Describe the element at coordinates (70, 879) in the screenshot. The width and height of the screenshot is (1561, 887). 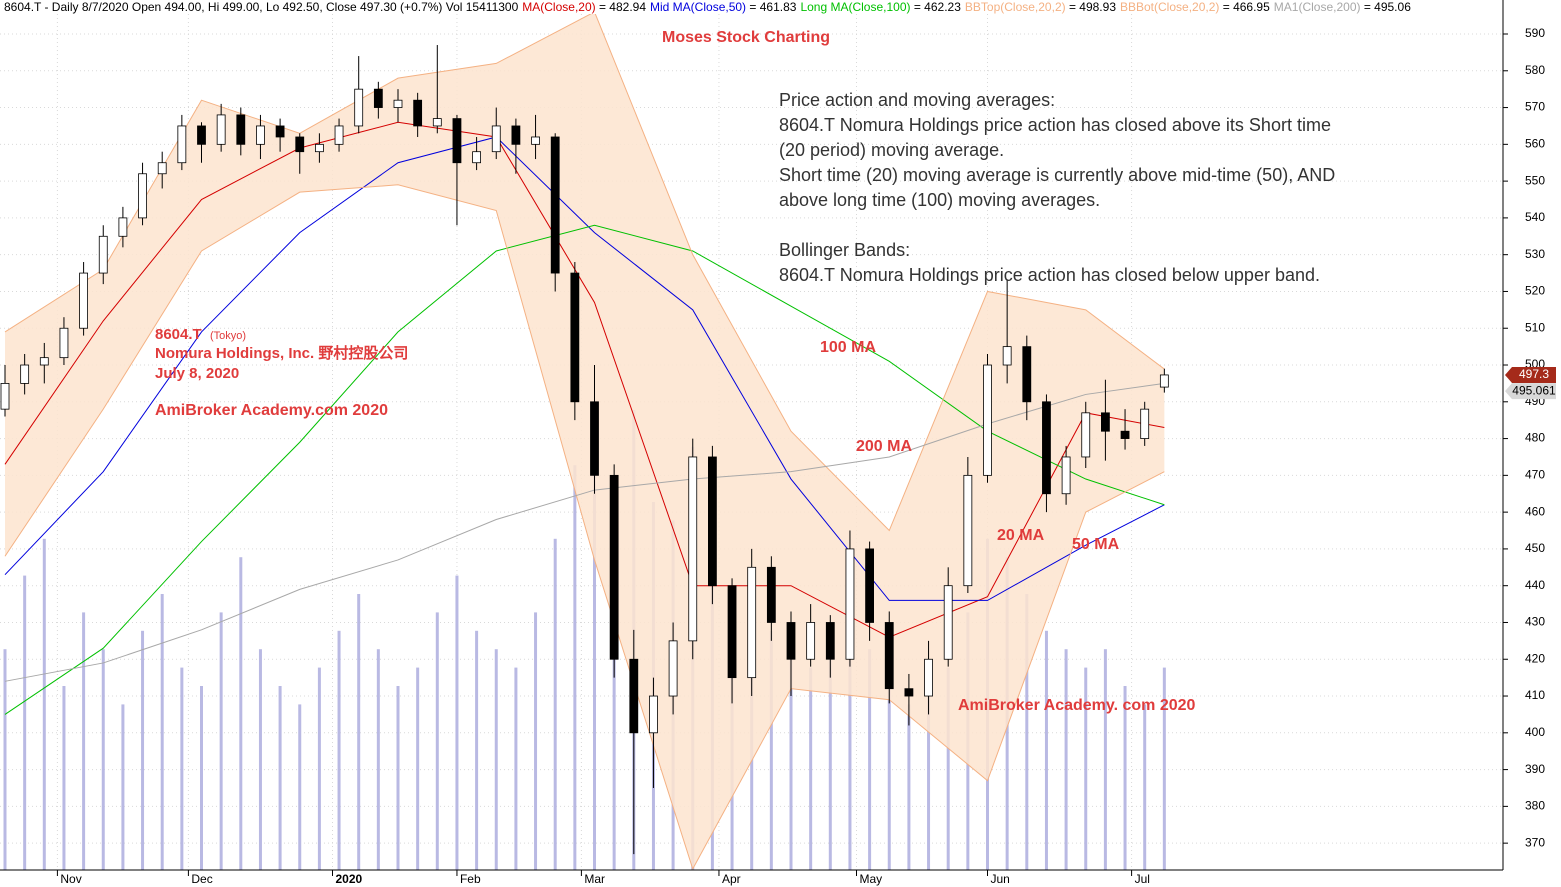
I see `x-tick-label: Nov` at that location.